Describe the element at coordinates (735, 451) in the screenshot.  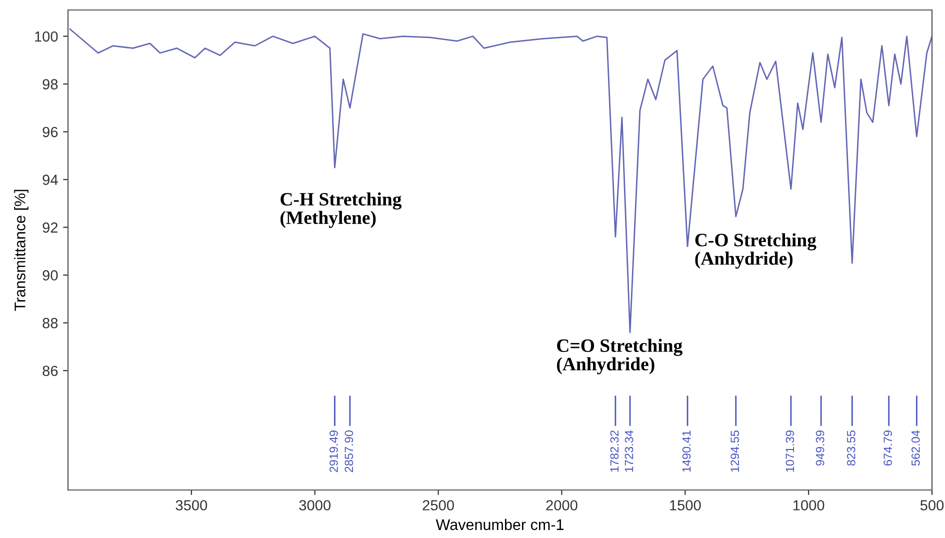
I see `ref-line-label: 1294.55` at that location.